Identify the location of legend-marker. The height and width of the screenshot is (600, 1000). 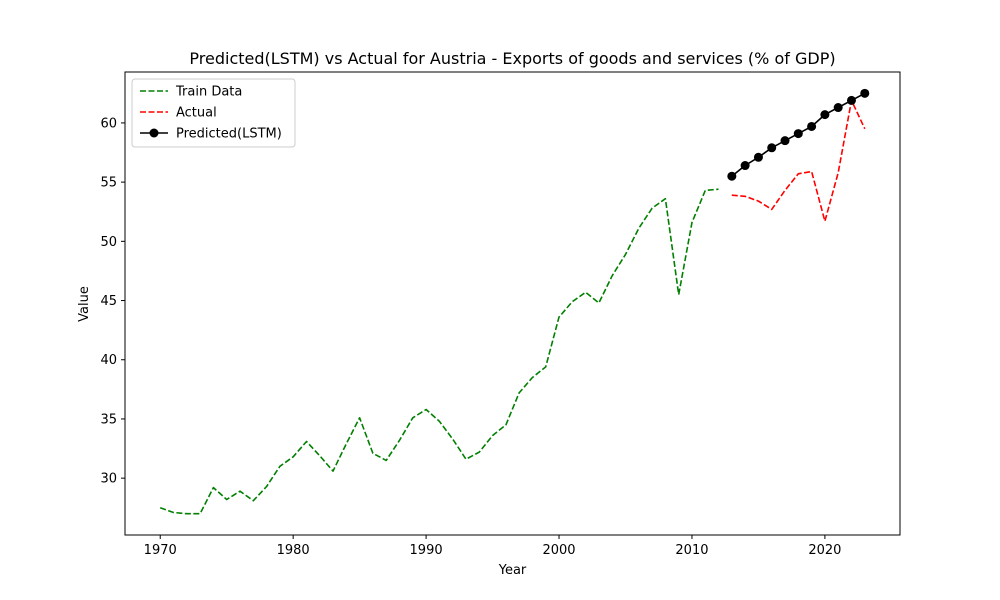
(154, 133).